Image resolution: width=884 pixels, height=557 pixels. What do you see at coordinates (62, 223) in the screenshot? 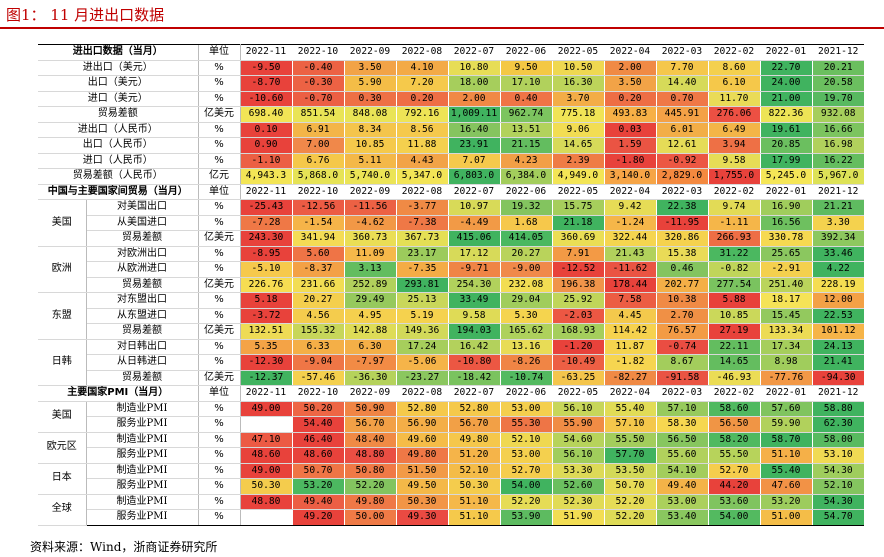
I see `group-label: 美国` at bounding box center [62, 223].